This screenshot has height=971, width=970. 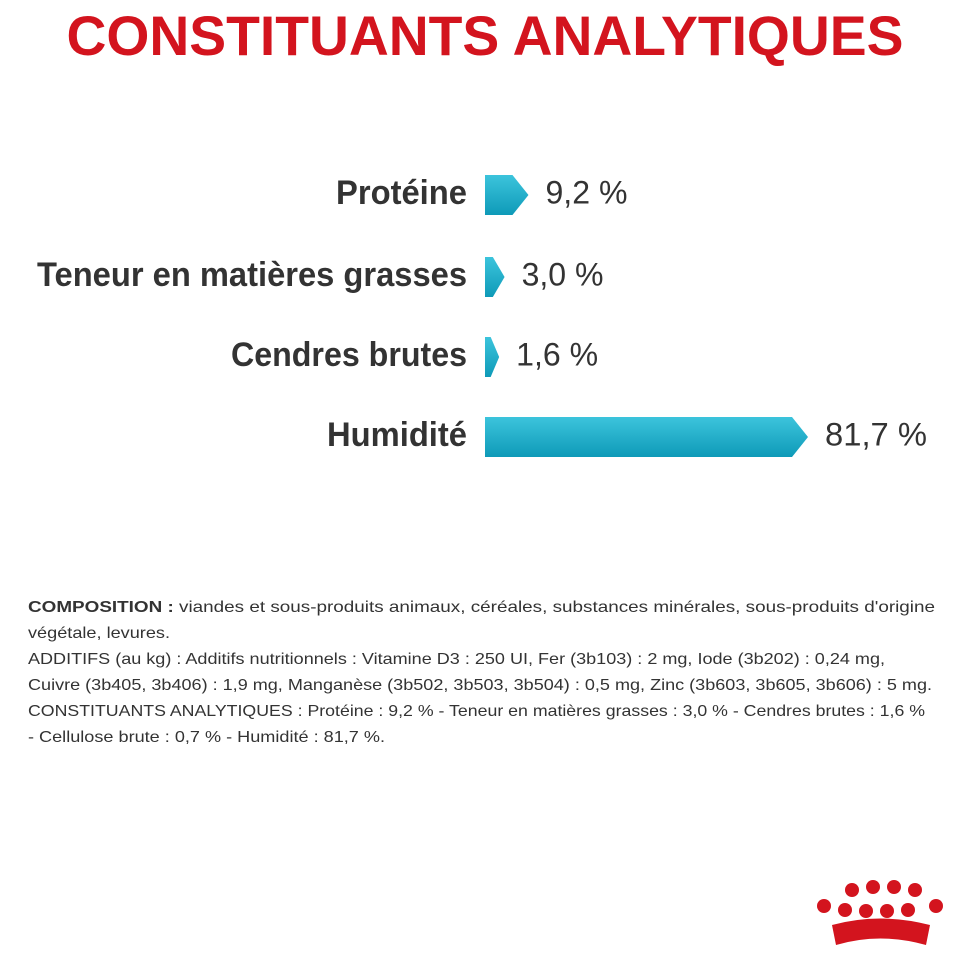 What do you see at coordinates (101, 607) in the screenshot?
I see `composition-label: COMPOSITION :` at bounding box center [101, 607].